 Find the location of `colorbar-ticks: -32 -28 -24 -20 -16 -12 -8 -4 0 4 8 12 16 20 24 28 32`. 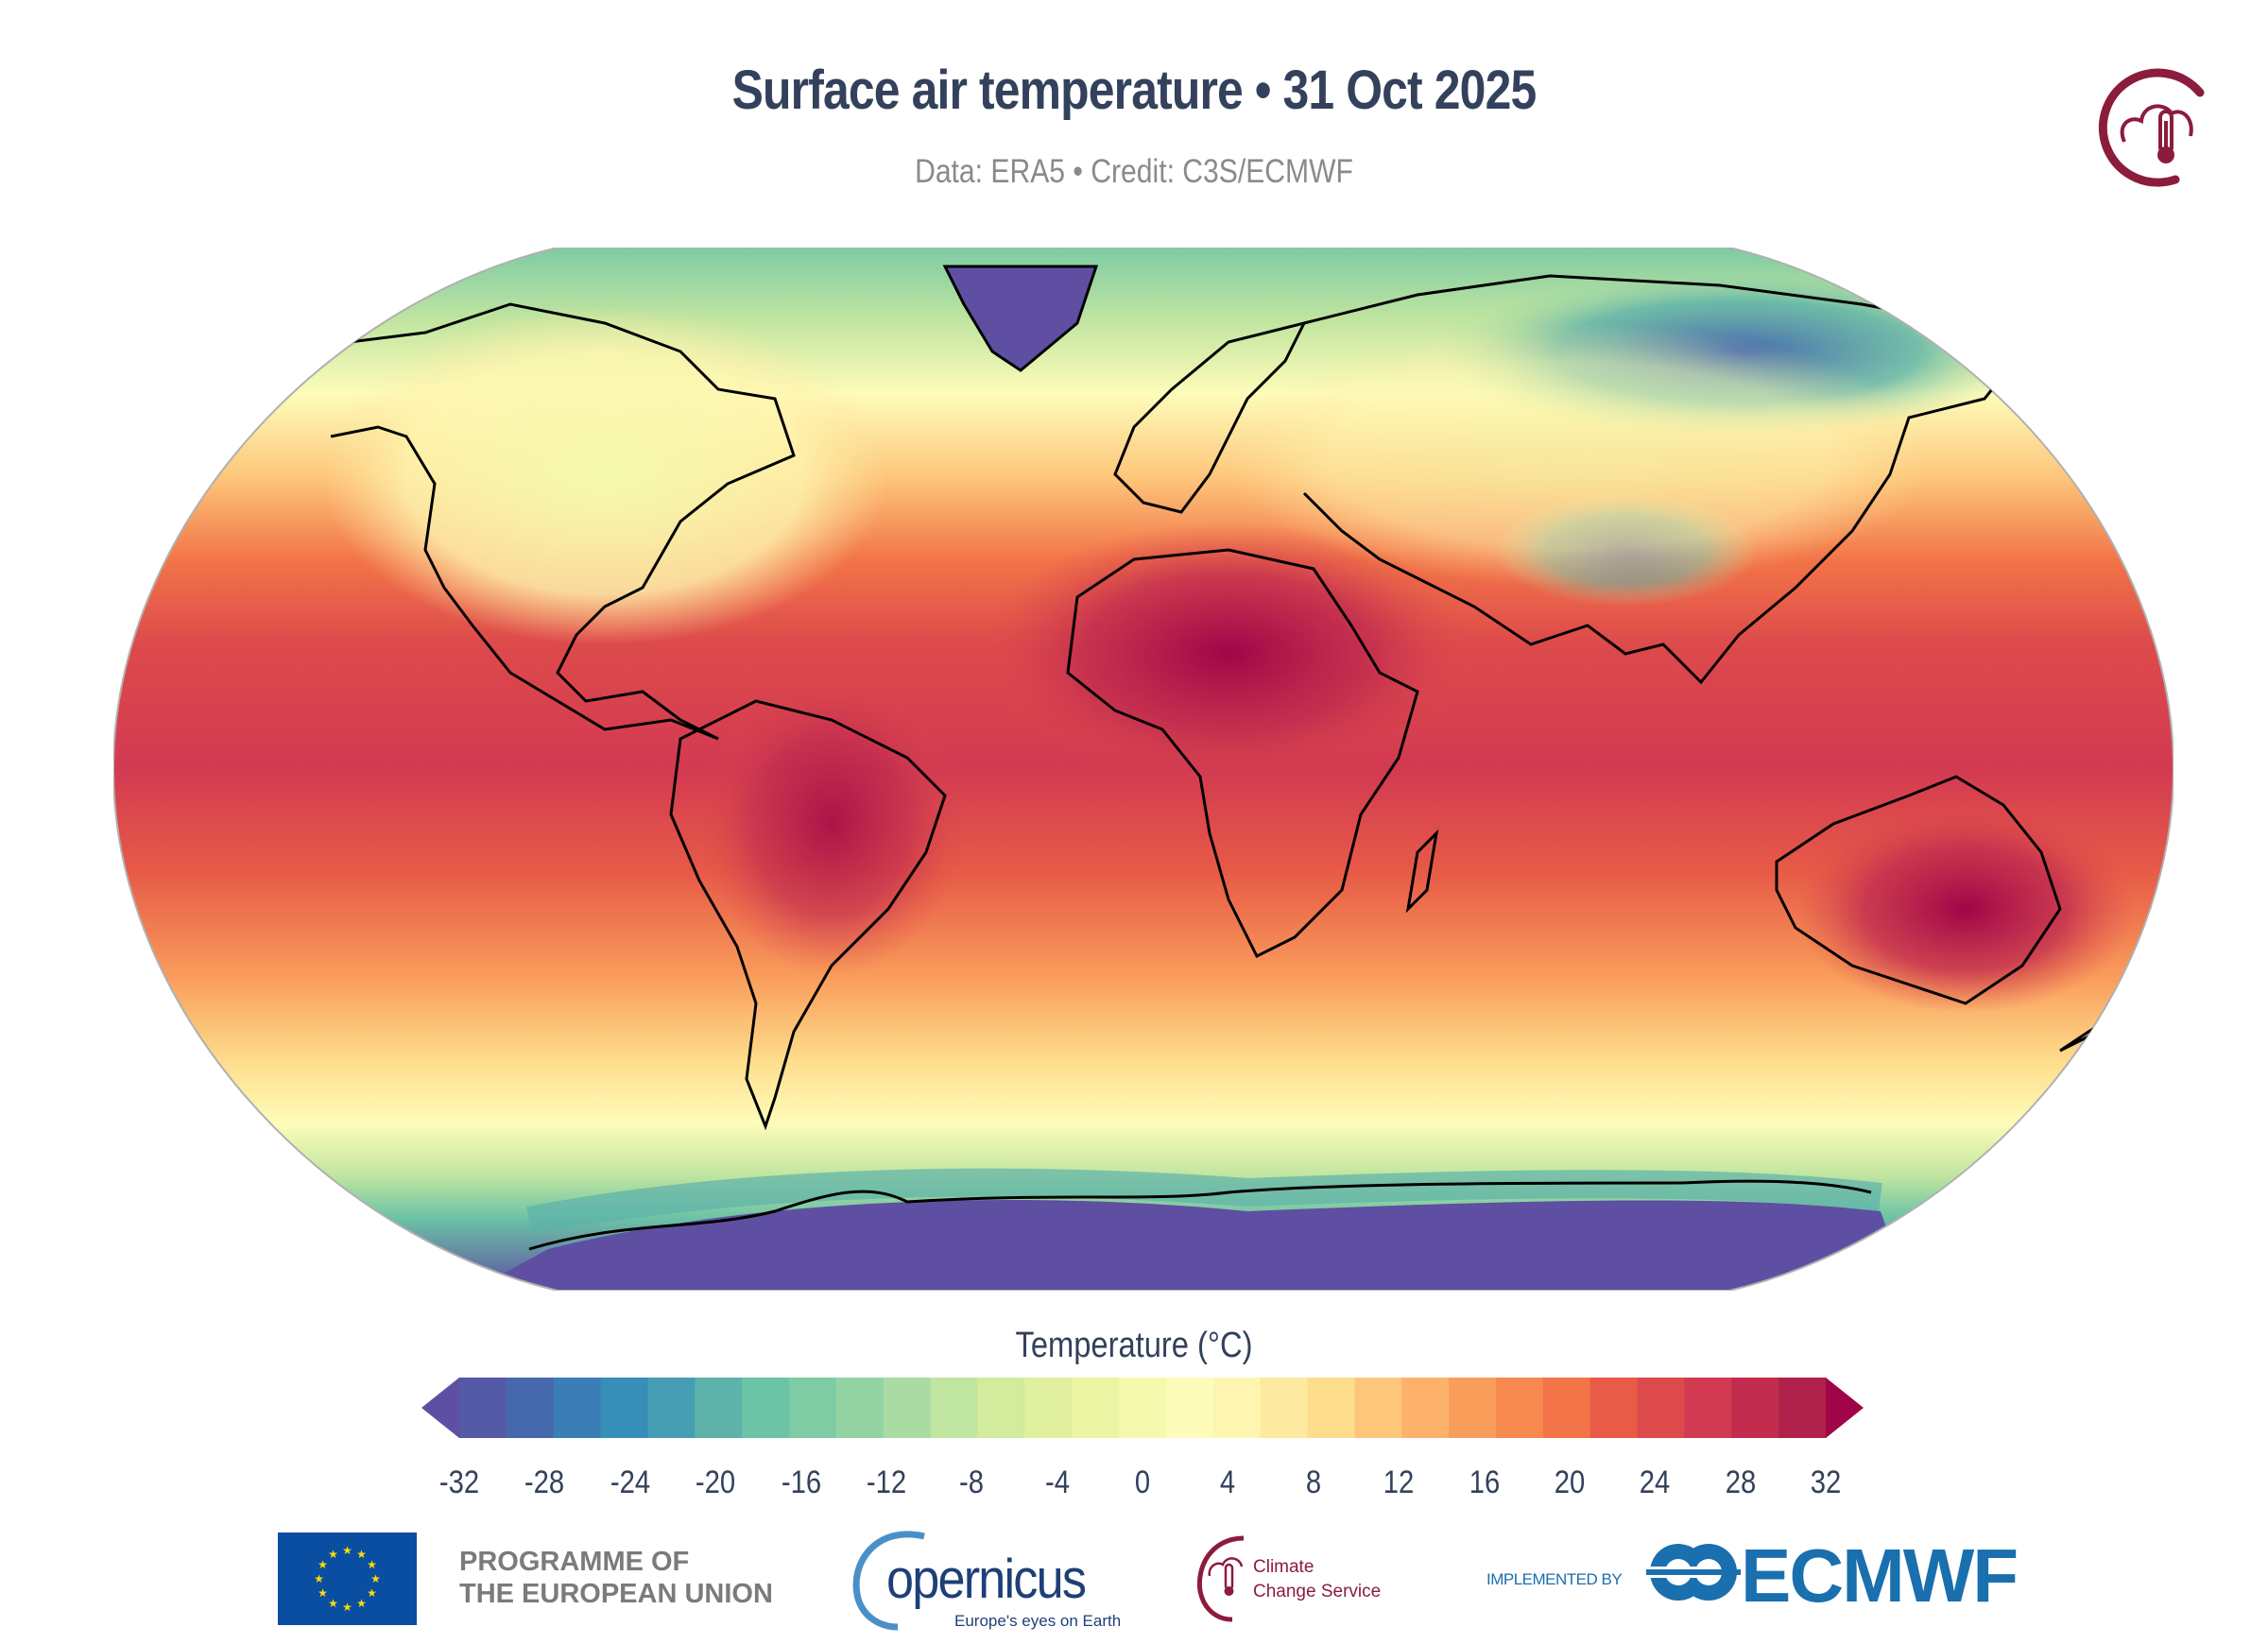

colorbar-ticks: -32 -28 -24 -20 -16 -12 -8 -4 0 4 8 12 16 20 24 28 32 is located at coordinates (1134, 1485).